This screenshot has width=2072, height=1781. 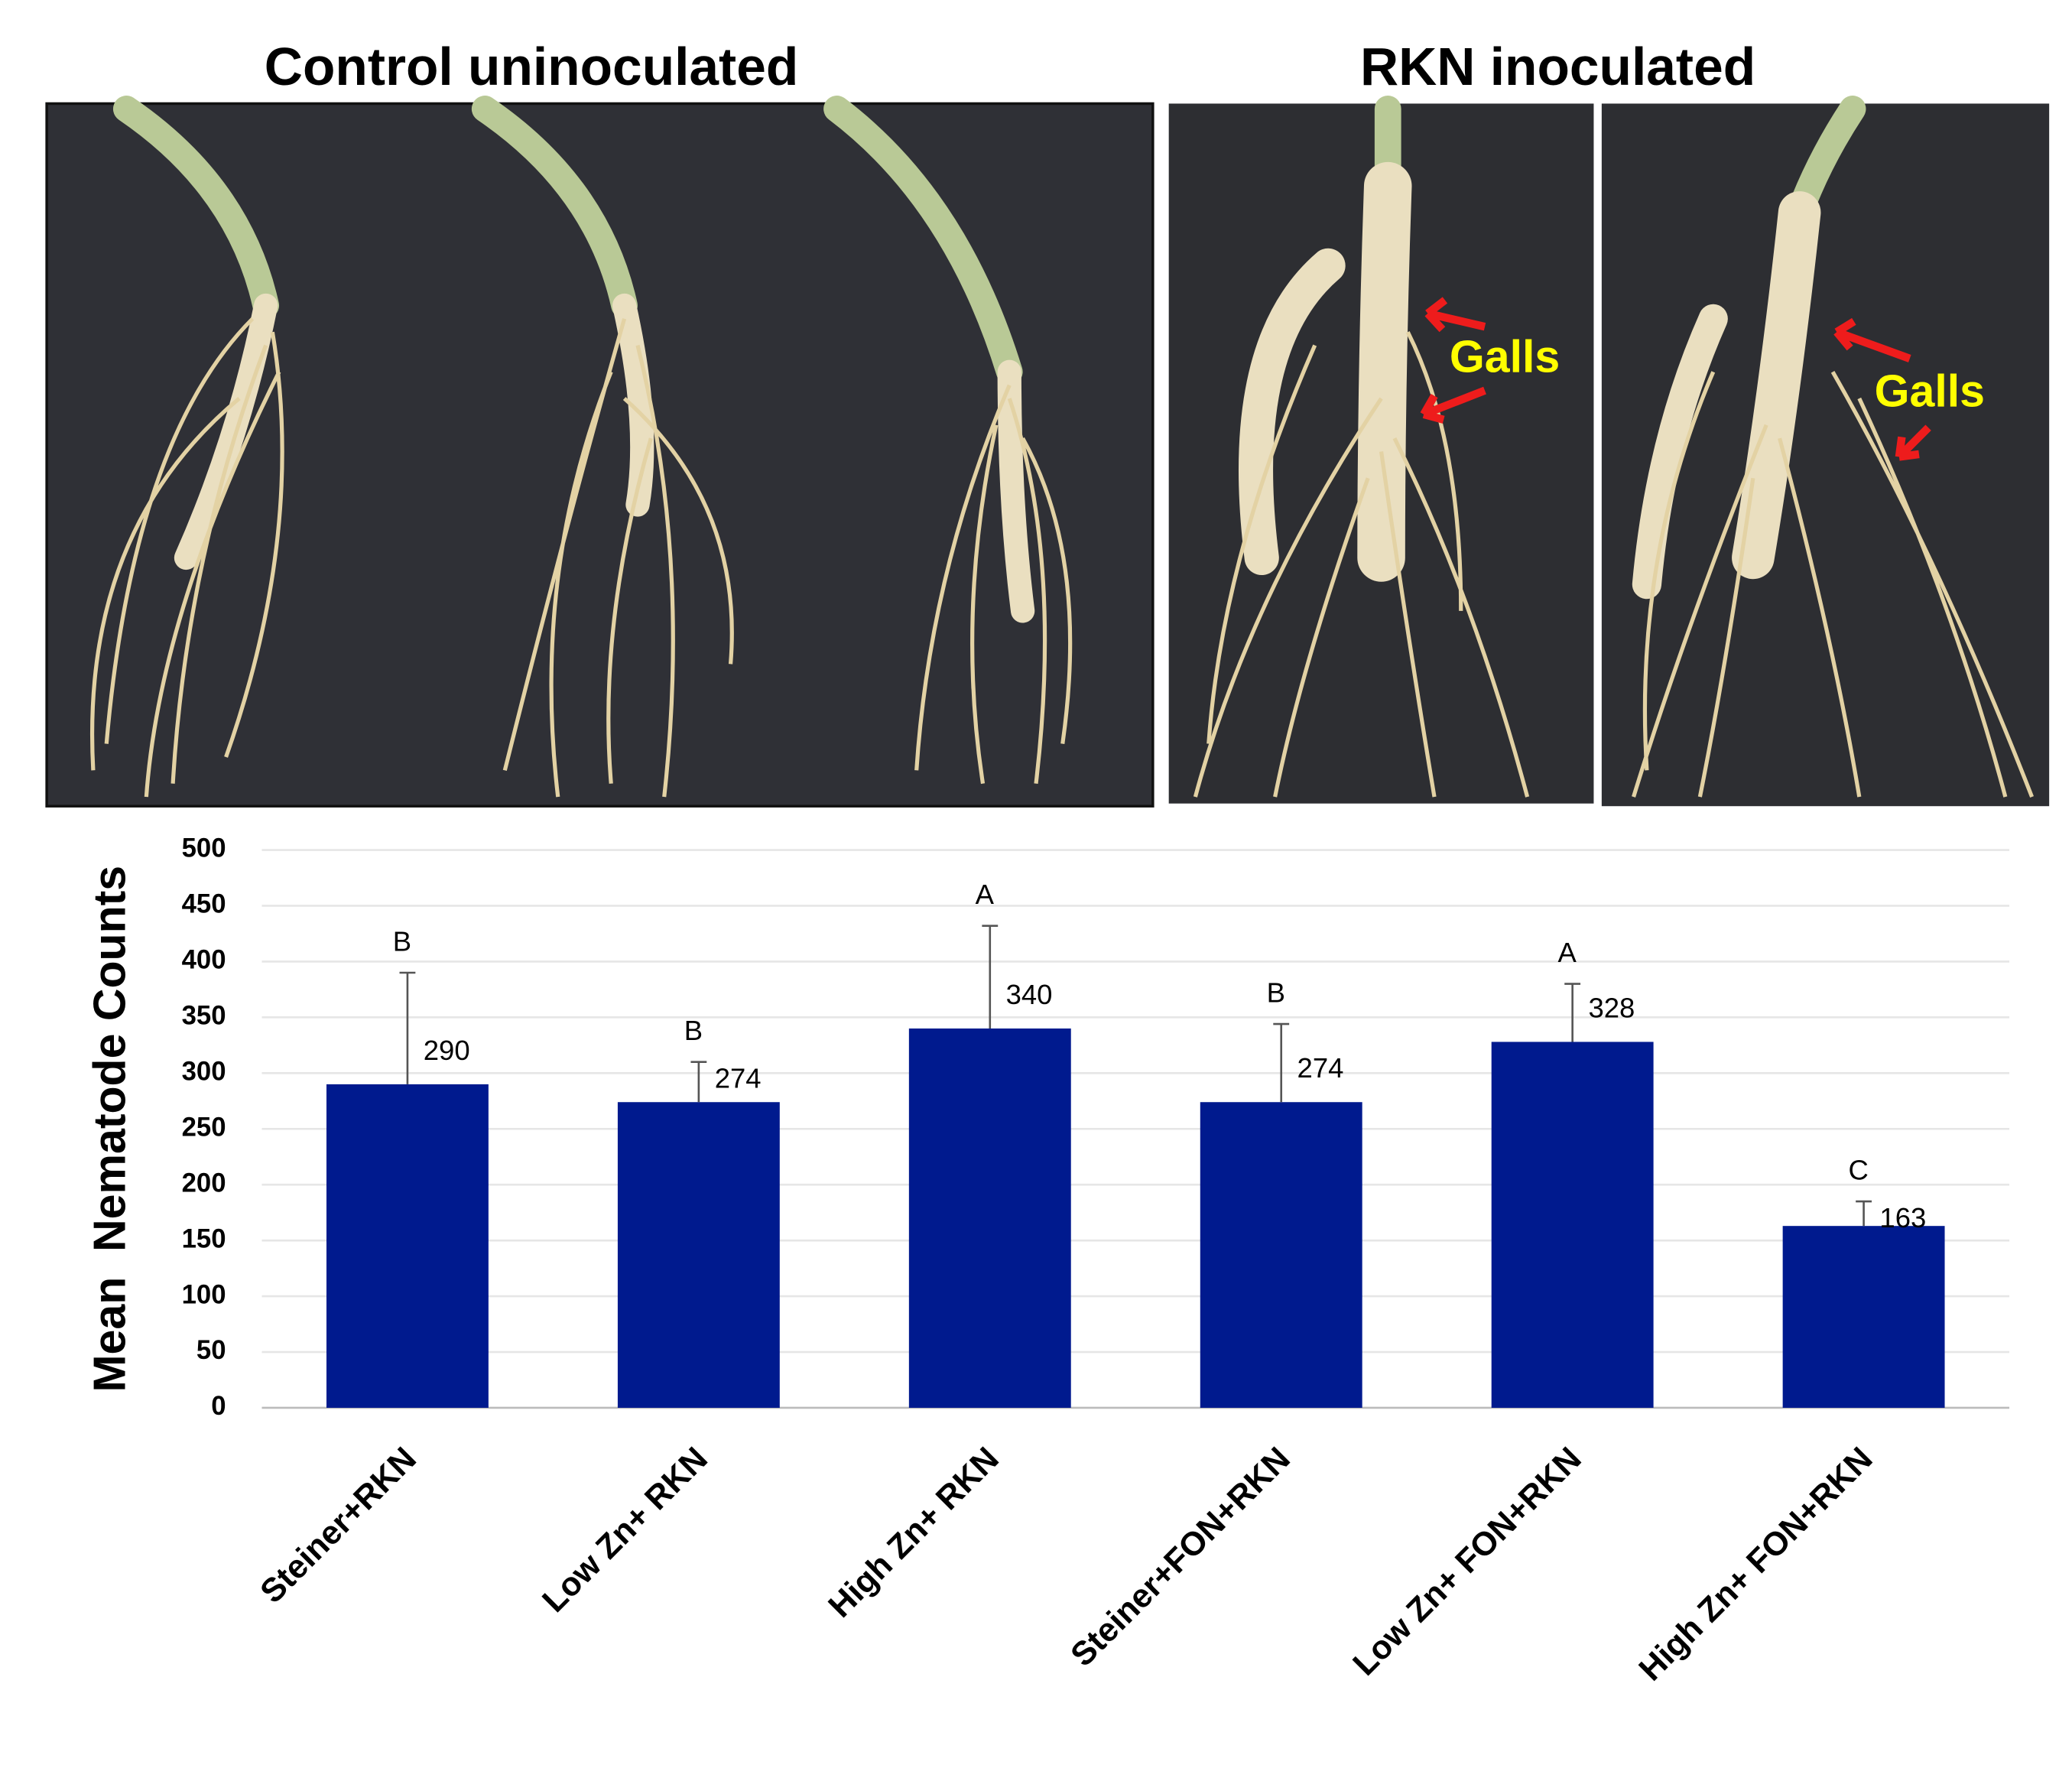 What do you see at coordinates (204, 1183) in the screenshot?
I see `y-tick-label: 200` at bounding box center [204, 1183].